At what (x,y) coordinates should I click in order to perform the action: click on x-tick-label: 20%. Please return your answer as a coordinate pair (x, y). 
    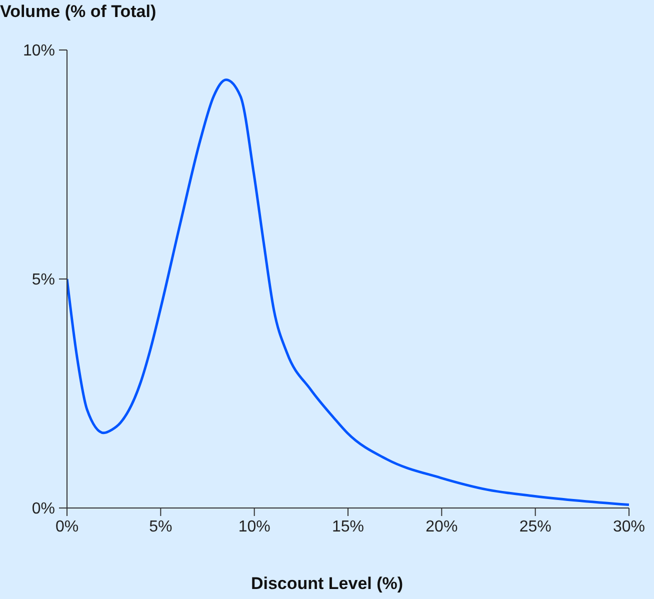
    Looking at the image, I should click on (442, 527).